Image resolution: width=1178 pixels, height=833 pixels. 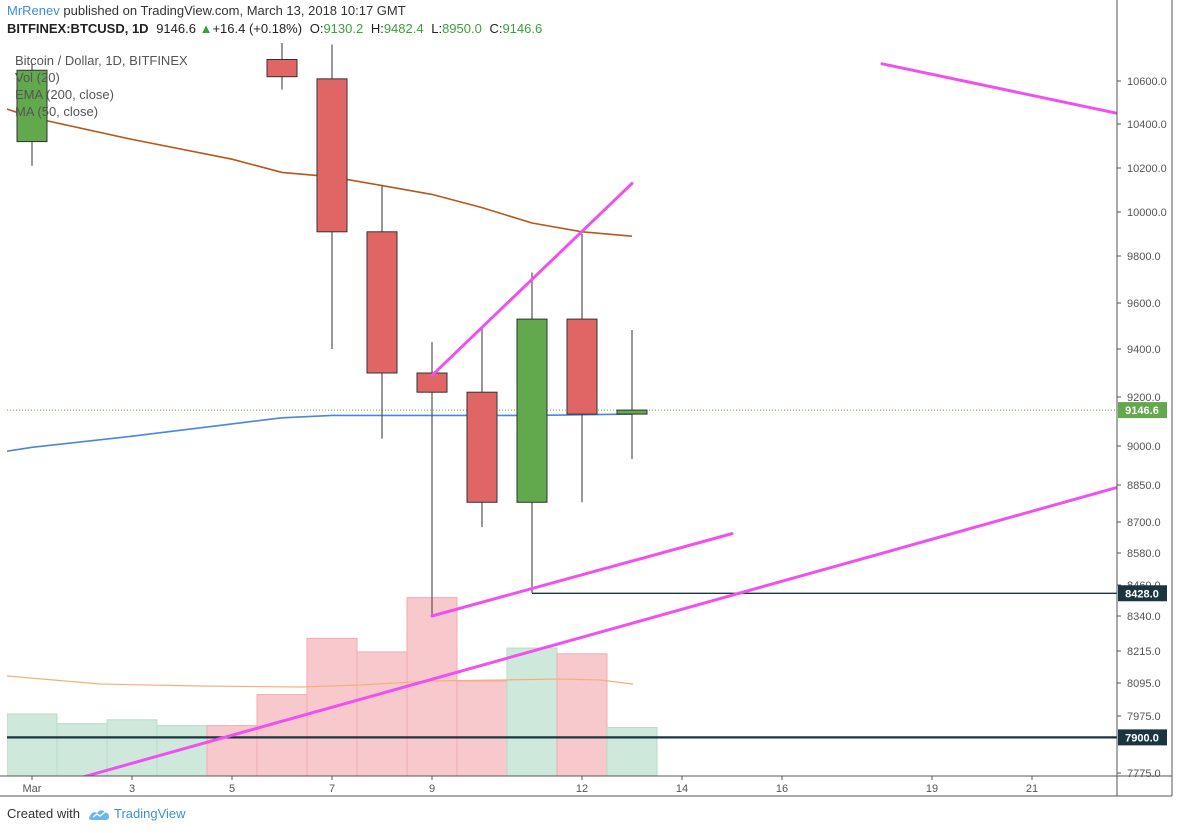 What do you see at coordinates (206, 28) in the screenshot?
I see `up-arrow-icon: ▲` at bounding box center [206, 28].